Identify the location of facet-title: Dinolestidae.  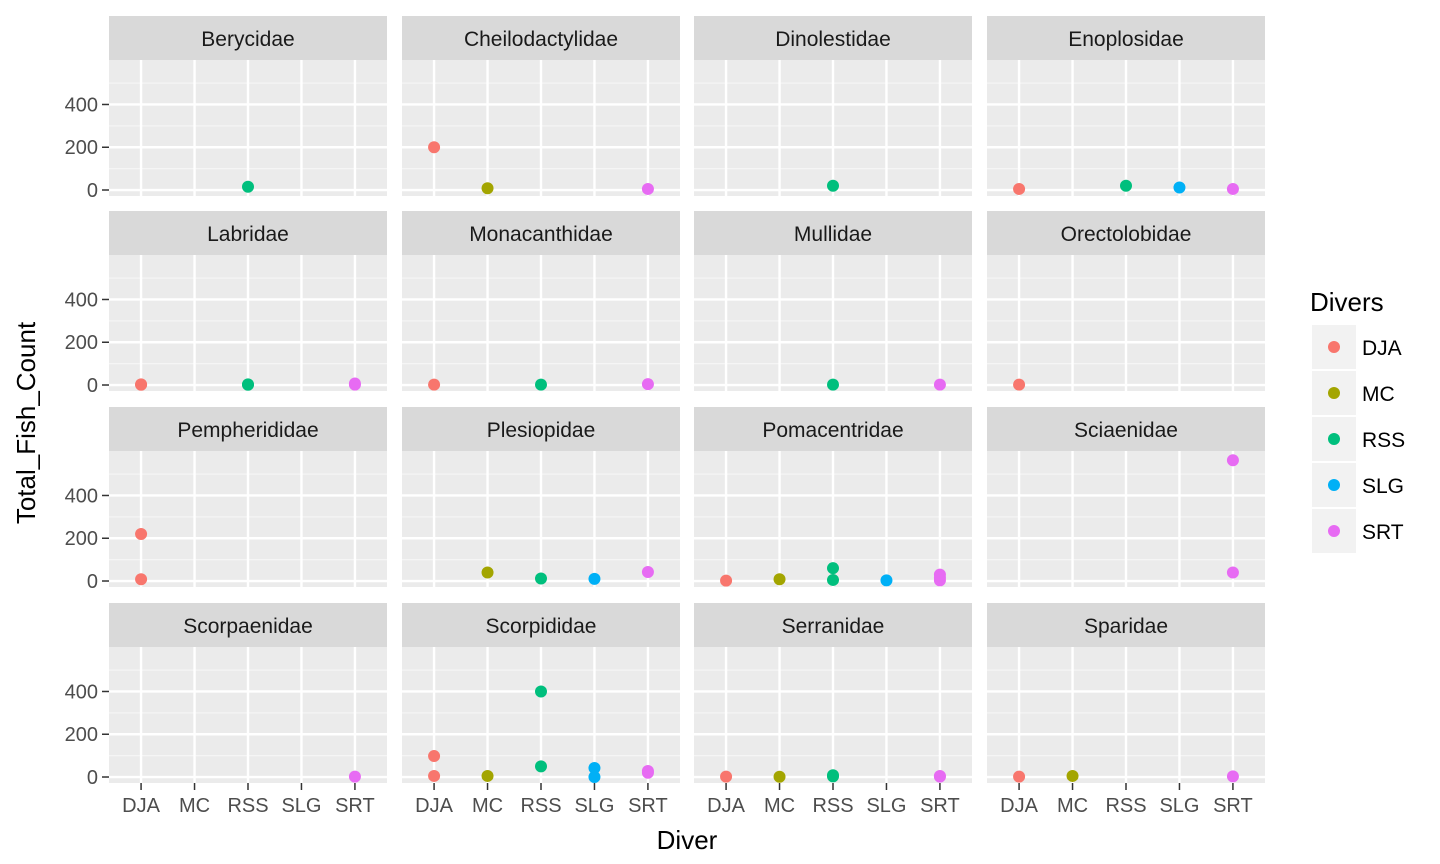
(833, 39).